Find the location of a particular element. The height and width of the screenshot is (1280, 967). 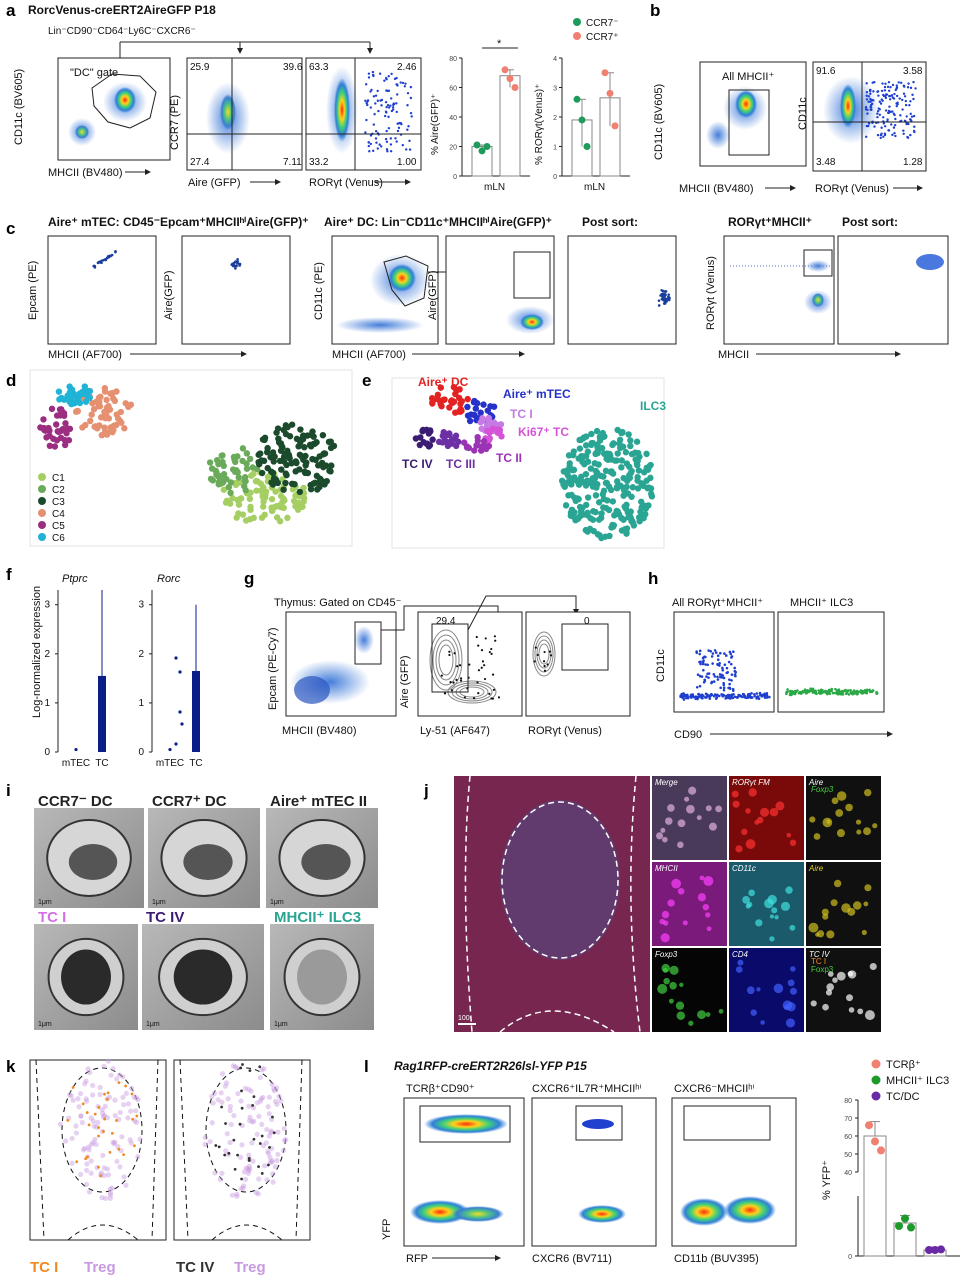

cell-point-C4 is located at coordinates (85, 425).